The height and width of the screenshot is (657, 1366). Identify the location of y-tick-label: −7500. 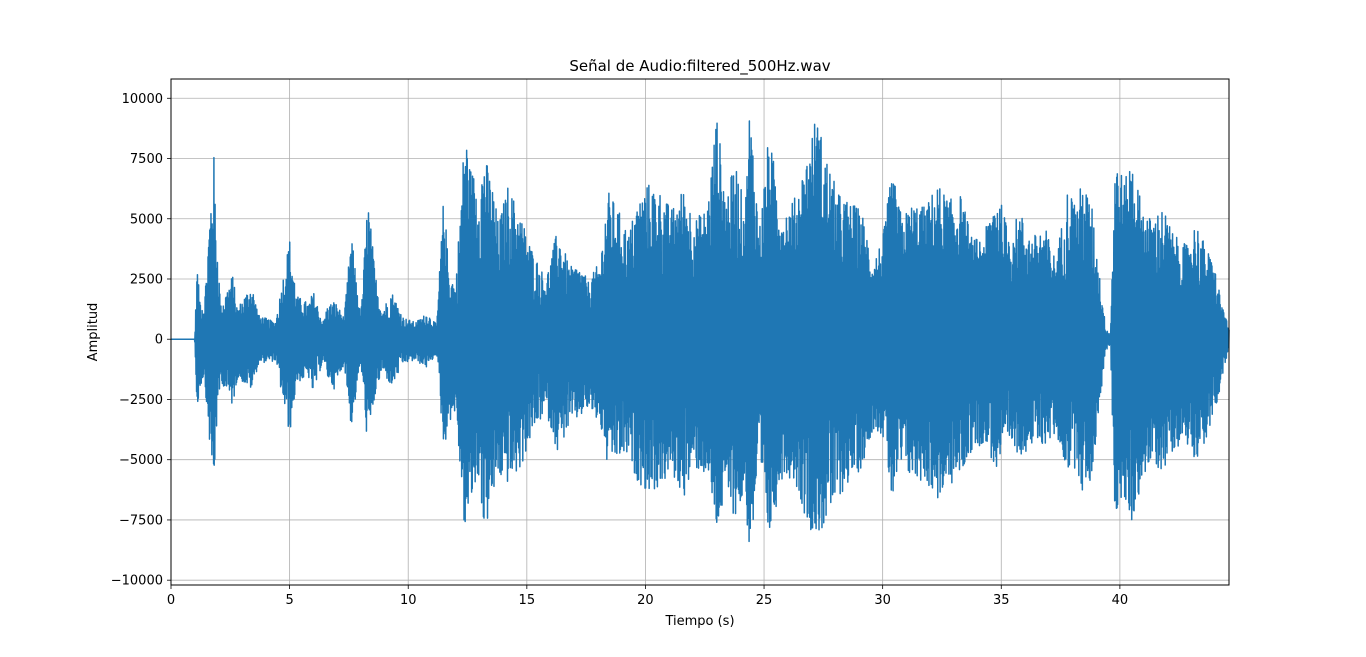
(141, 520).